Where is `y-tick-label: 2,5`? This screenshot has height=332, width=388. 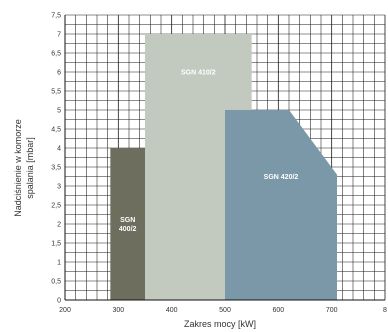 y-tick-label: 2,5 is located at coordinates (56, 206).